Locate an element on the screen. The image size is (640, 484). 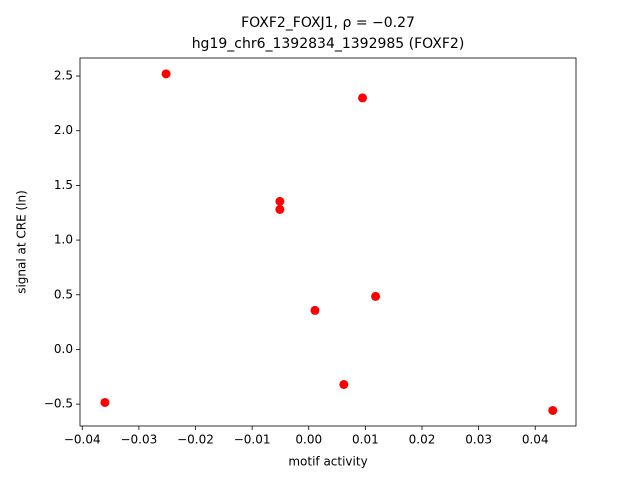
x-tick-label: −0.03 is located at coordinates (138, 440).